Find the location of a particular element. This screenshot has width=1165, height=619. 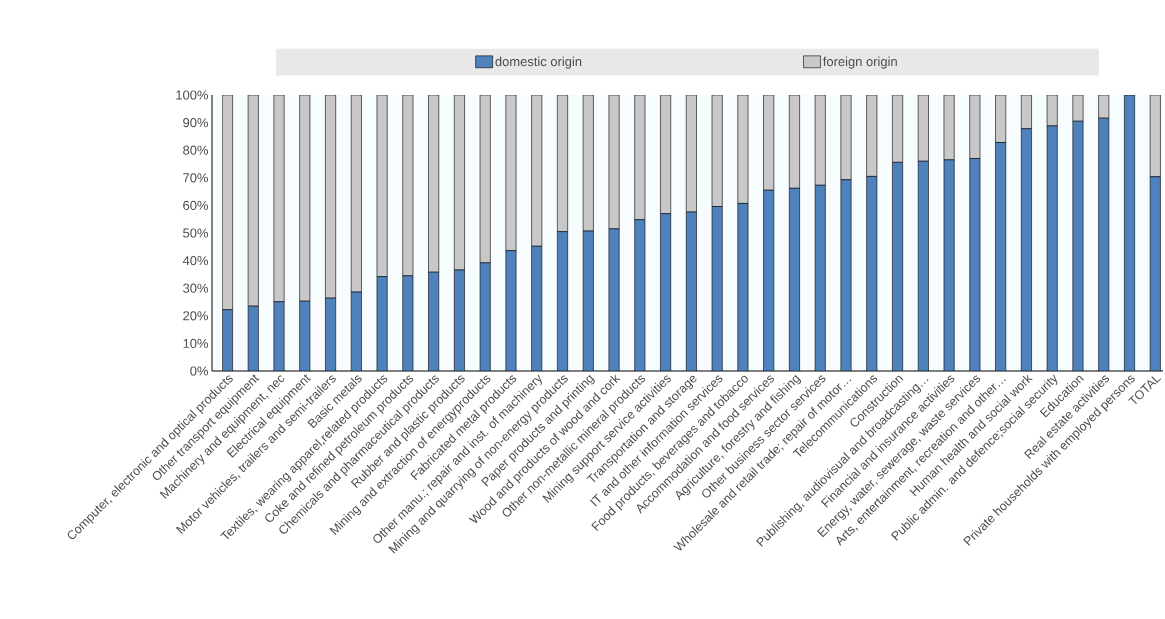

y-tick-label: 0% is located at coordinates (199, 371).